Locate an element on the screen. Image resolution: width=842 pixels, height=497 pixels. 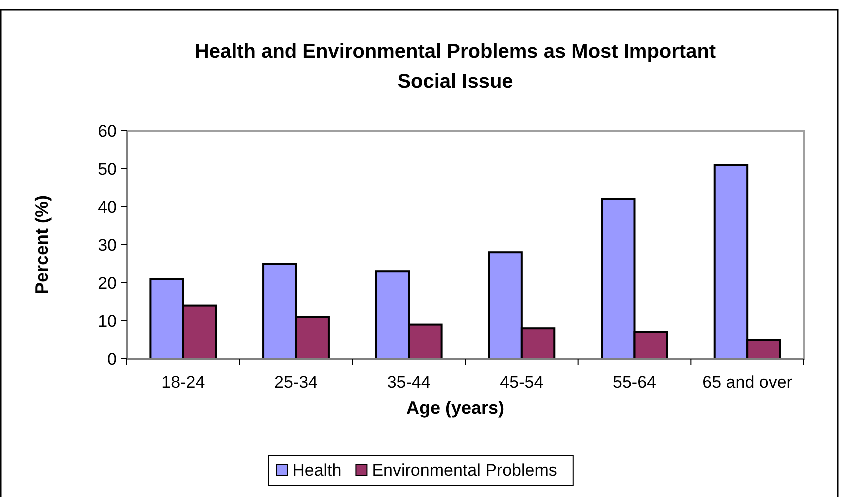
y-tick-label: 40 is located at coordinates (107, 207).